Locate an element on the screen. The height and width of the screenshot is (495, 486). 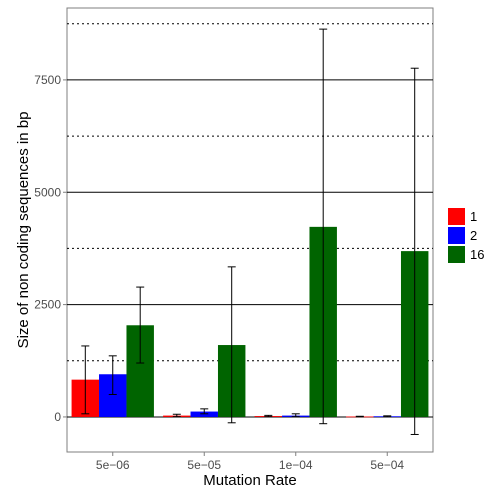
x-tick-label: 5e−04 is located at coordinates (387, 465).